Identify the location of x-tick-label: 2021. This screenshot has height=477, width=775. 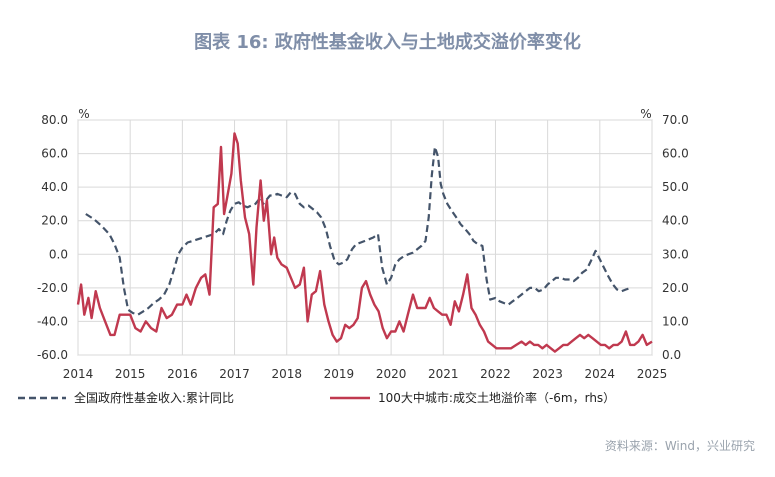
(443, 374).